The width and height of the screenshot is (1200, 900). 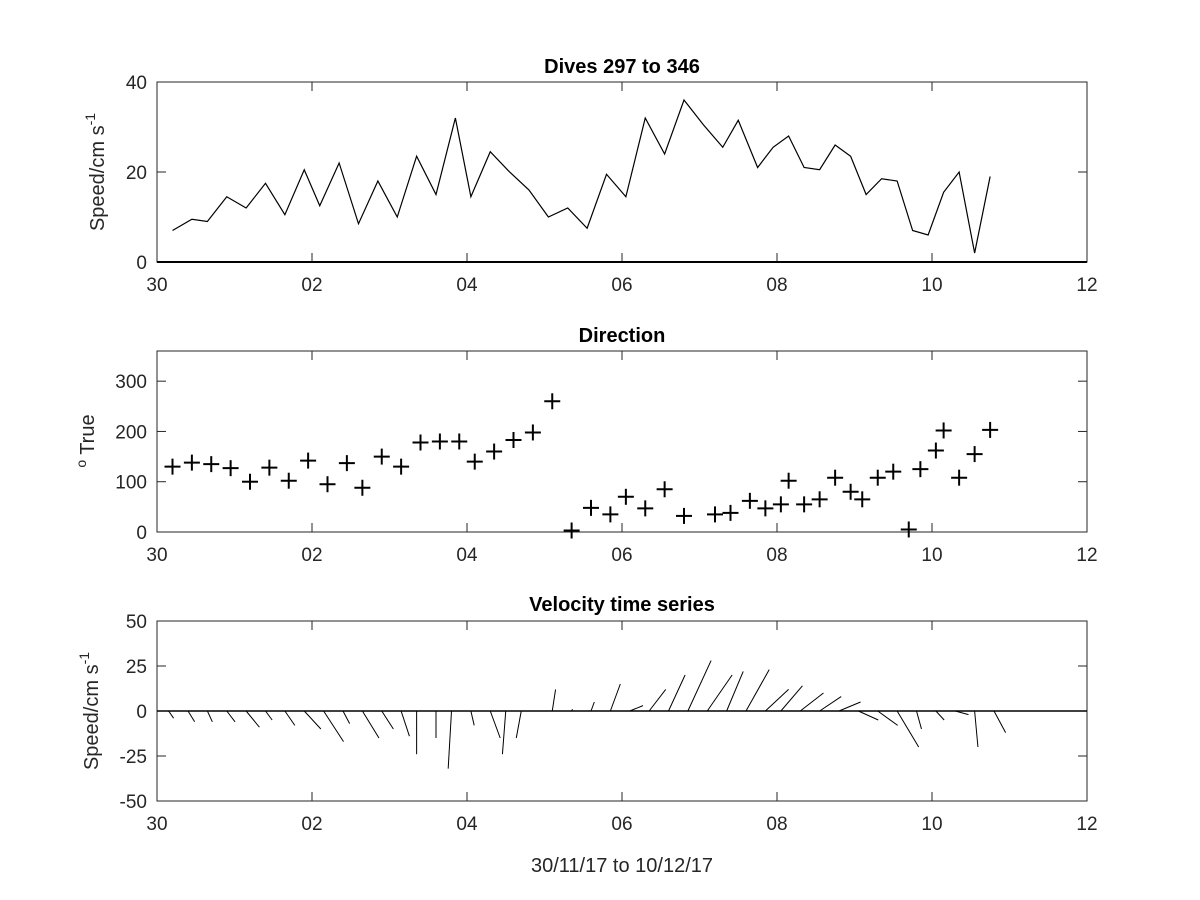 I want to click on speed-ytick-label: 0, so click(x=141, y=263).